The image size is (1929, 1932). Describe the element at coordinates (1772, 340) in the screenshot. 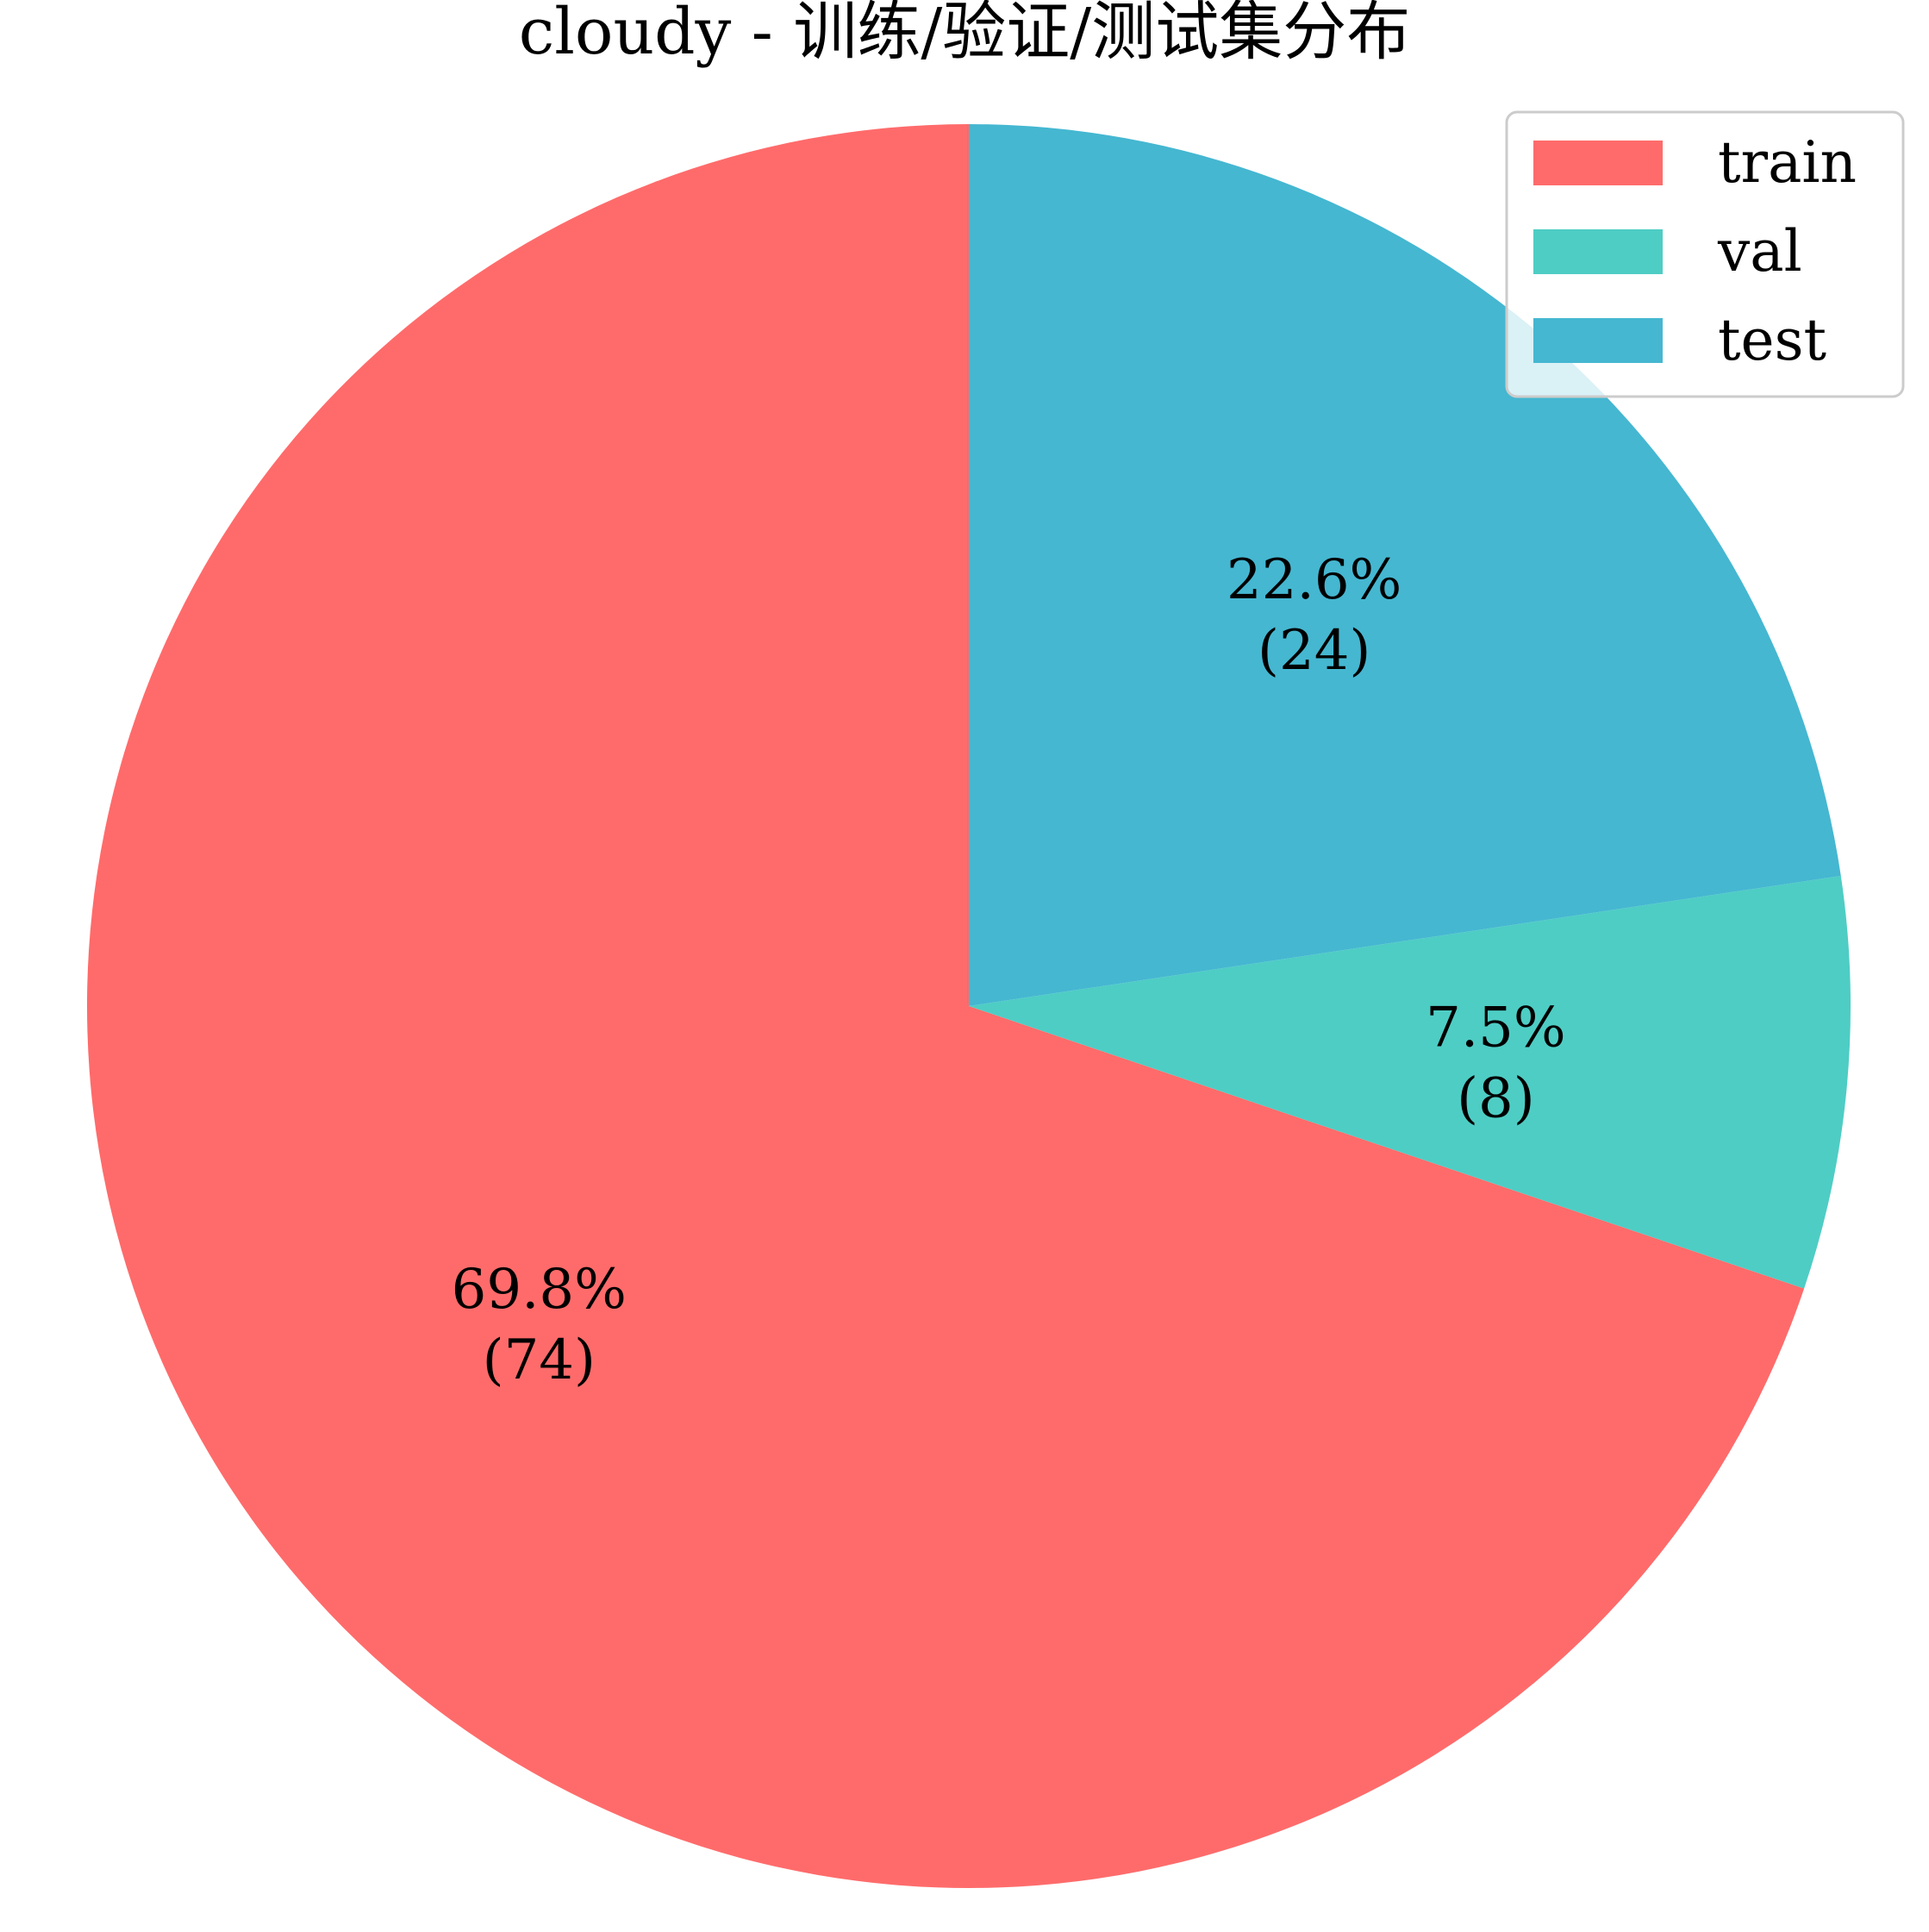

I see `legend-label-test: test` at that location.